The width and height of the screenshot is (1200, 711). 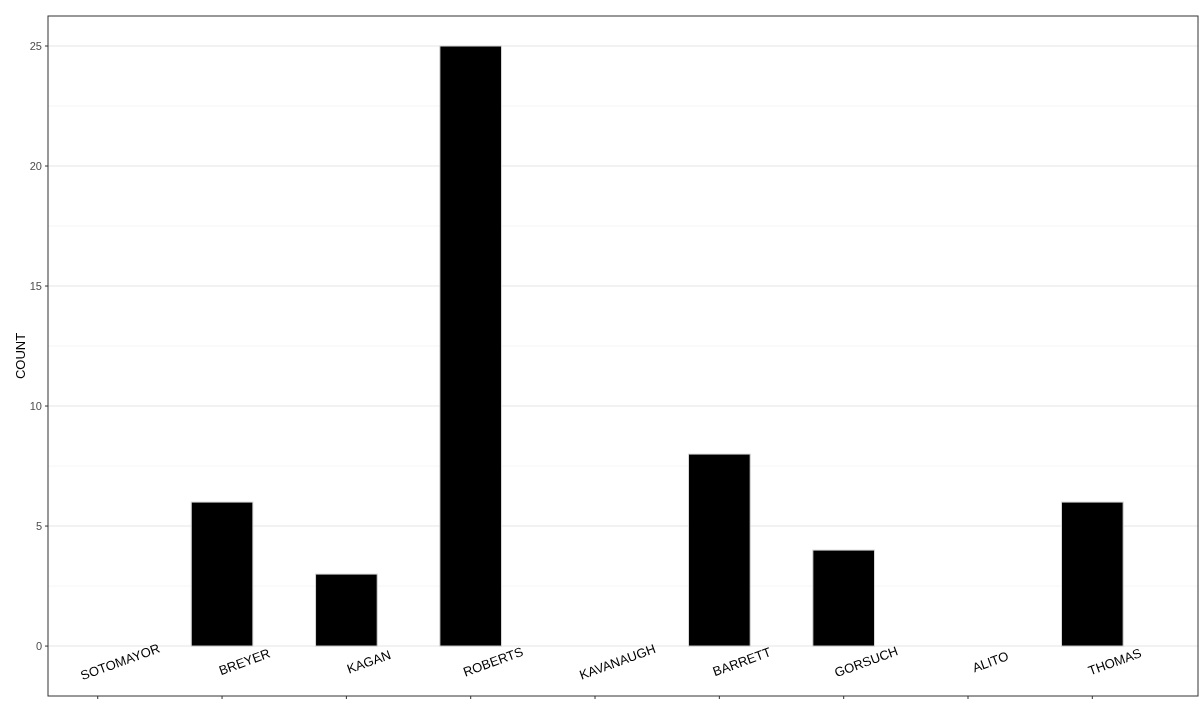 What do you see at coordinates (35, 45) in the screenshot?
I see `y-tick-label: 25` at bounding box center [35, 45].